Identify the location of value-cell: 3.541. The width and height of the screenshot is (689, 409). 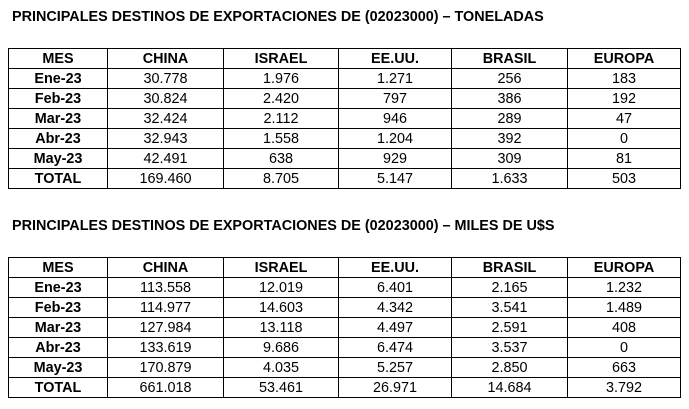
(509, 307).